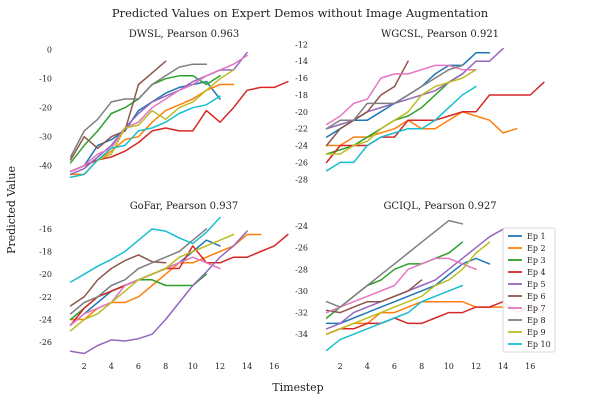 This screenshot has width=600, height=400. What do you see at coordinates (536, 236) in the screenshot?
I see `legend-label: Ep 1` at bounding box center [536, 236].